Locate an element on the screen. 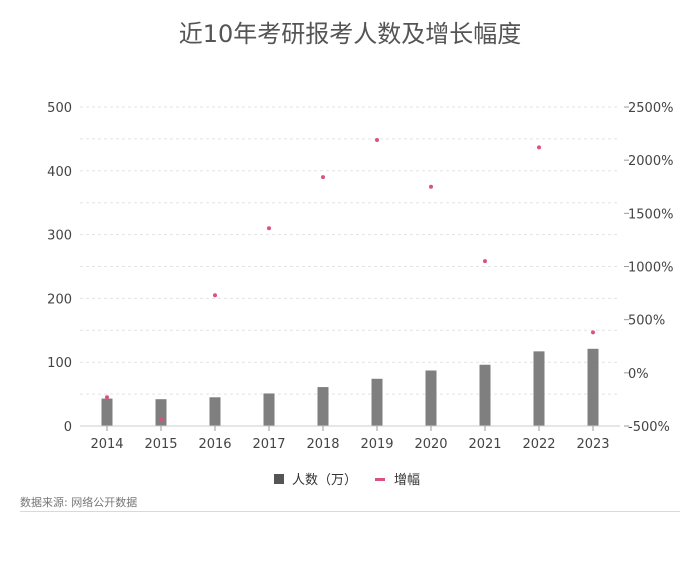 Image resolution: width=700 pixels, height=576 pixels. legend-swatch-bar is located at coordinates (279, 479).